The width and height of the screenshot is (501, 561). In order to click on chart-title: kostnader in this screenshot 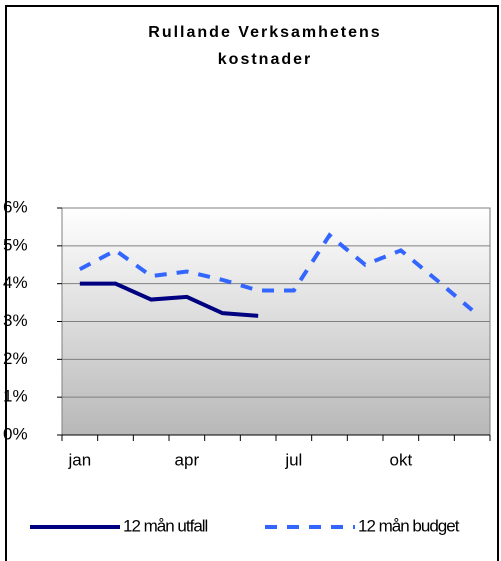, I will do `click(265, 59)`.